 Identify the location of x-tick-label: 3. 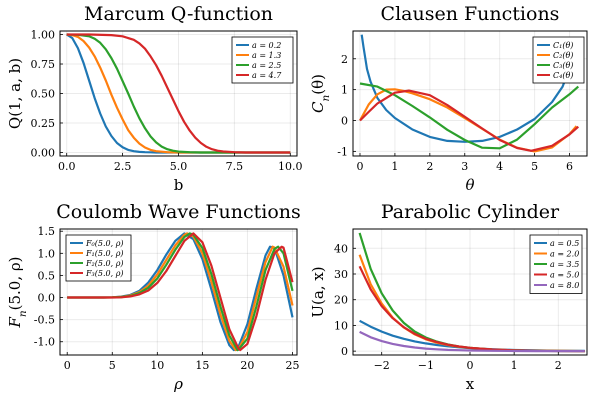
(464, 166).